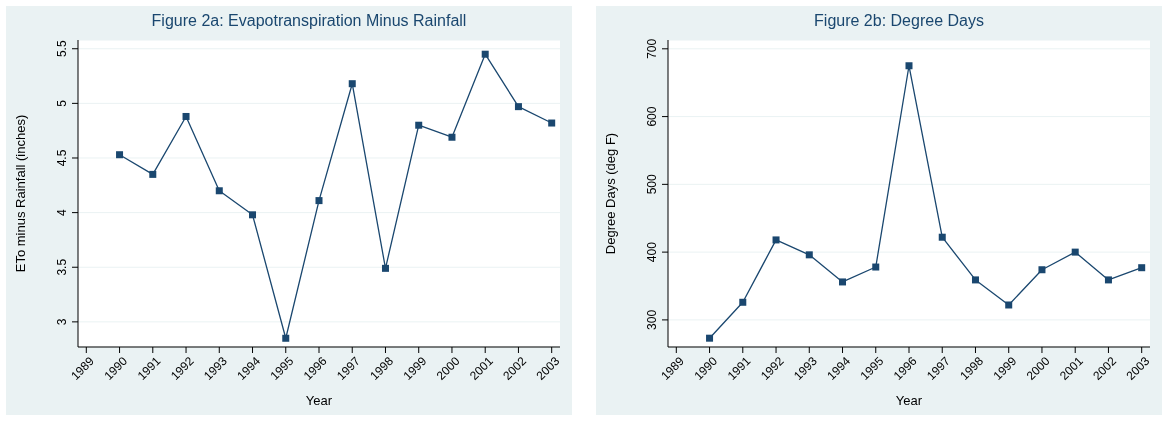 The image size is (1171, 421). I want to click on y-tick-label: 3.5, so click(62, 267).